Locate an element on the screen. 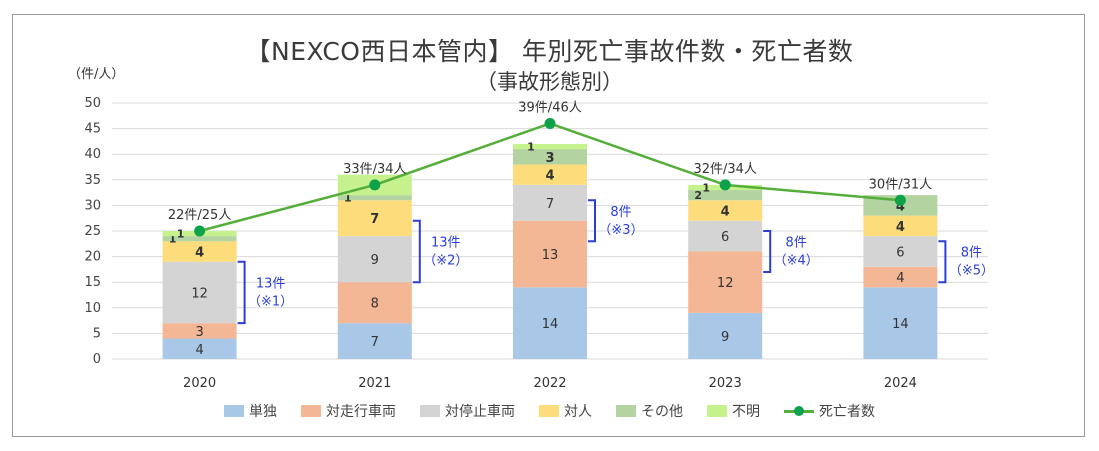 The height and width of the screenshot is (451, 1099). legend-item: 対走行車両 is located at coordinates (348, 411).